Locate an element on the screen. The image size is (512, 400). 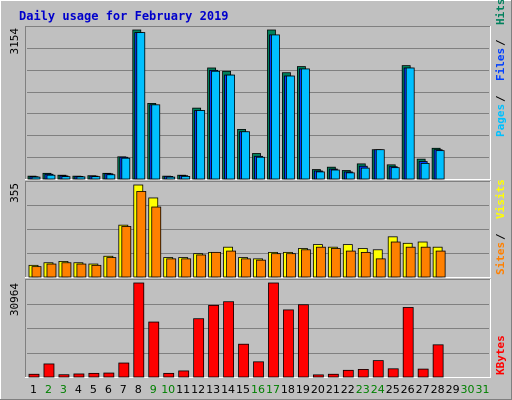
legend-visits: Visits is located at coordinates (500, 199).